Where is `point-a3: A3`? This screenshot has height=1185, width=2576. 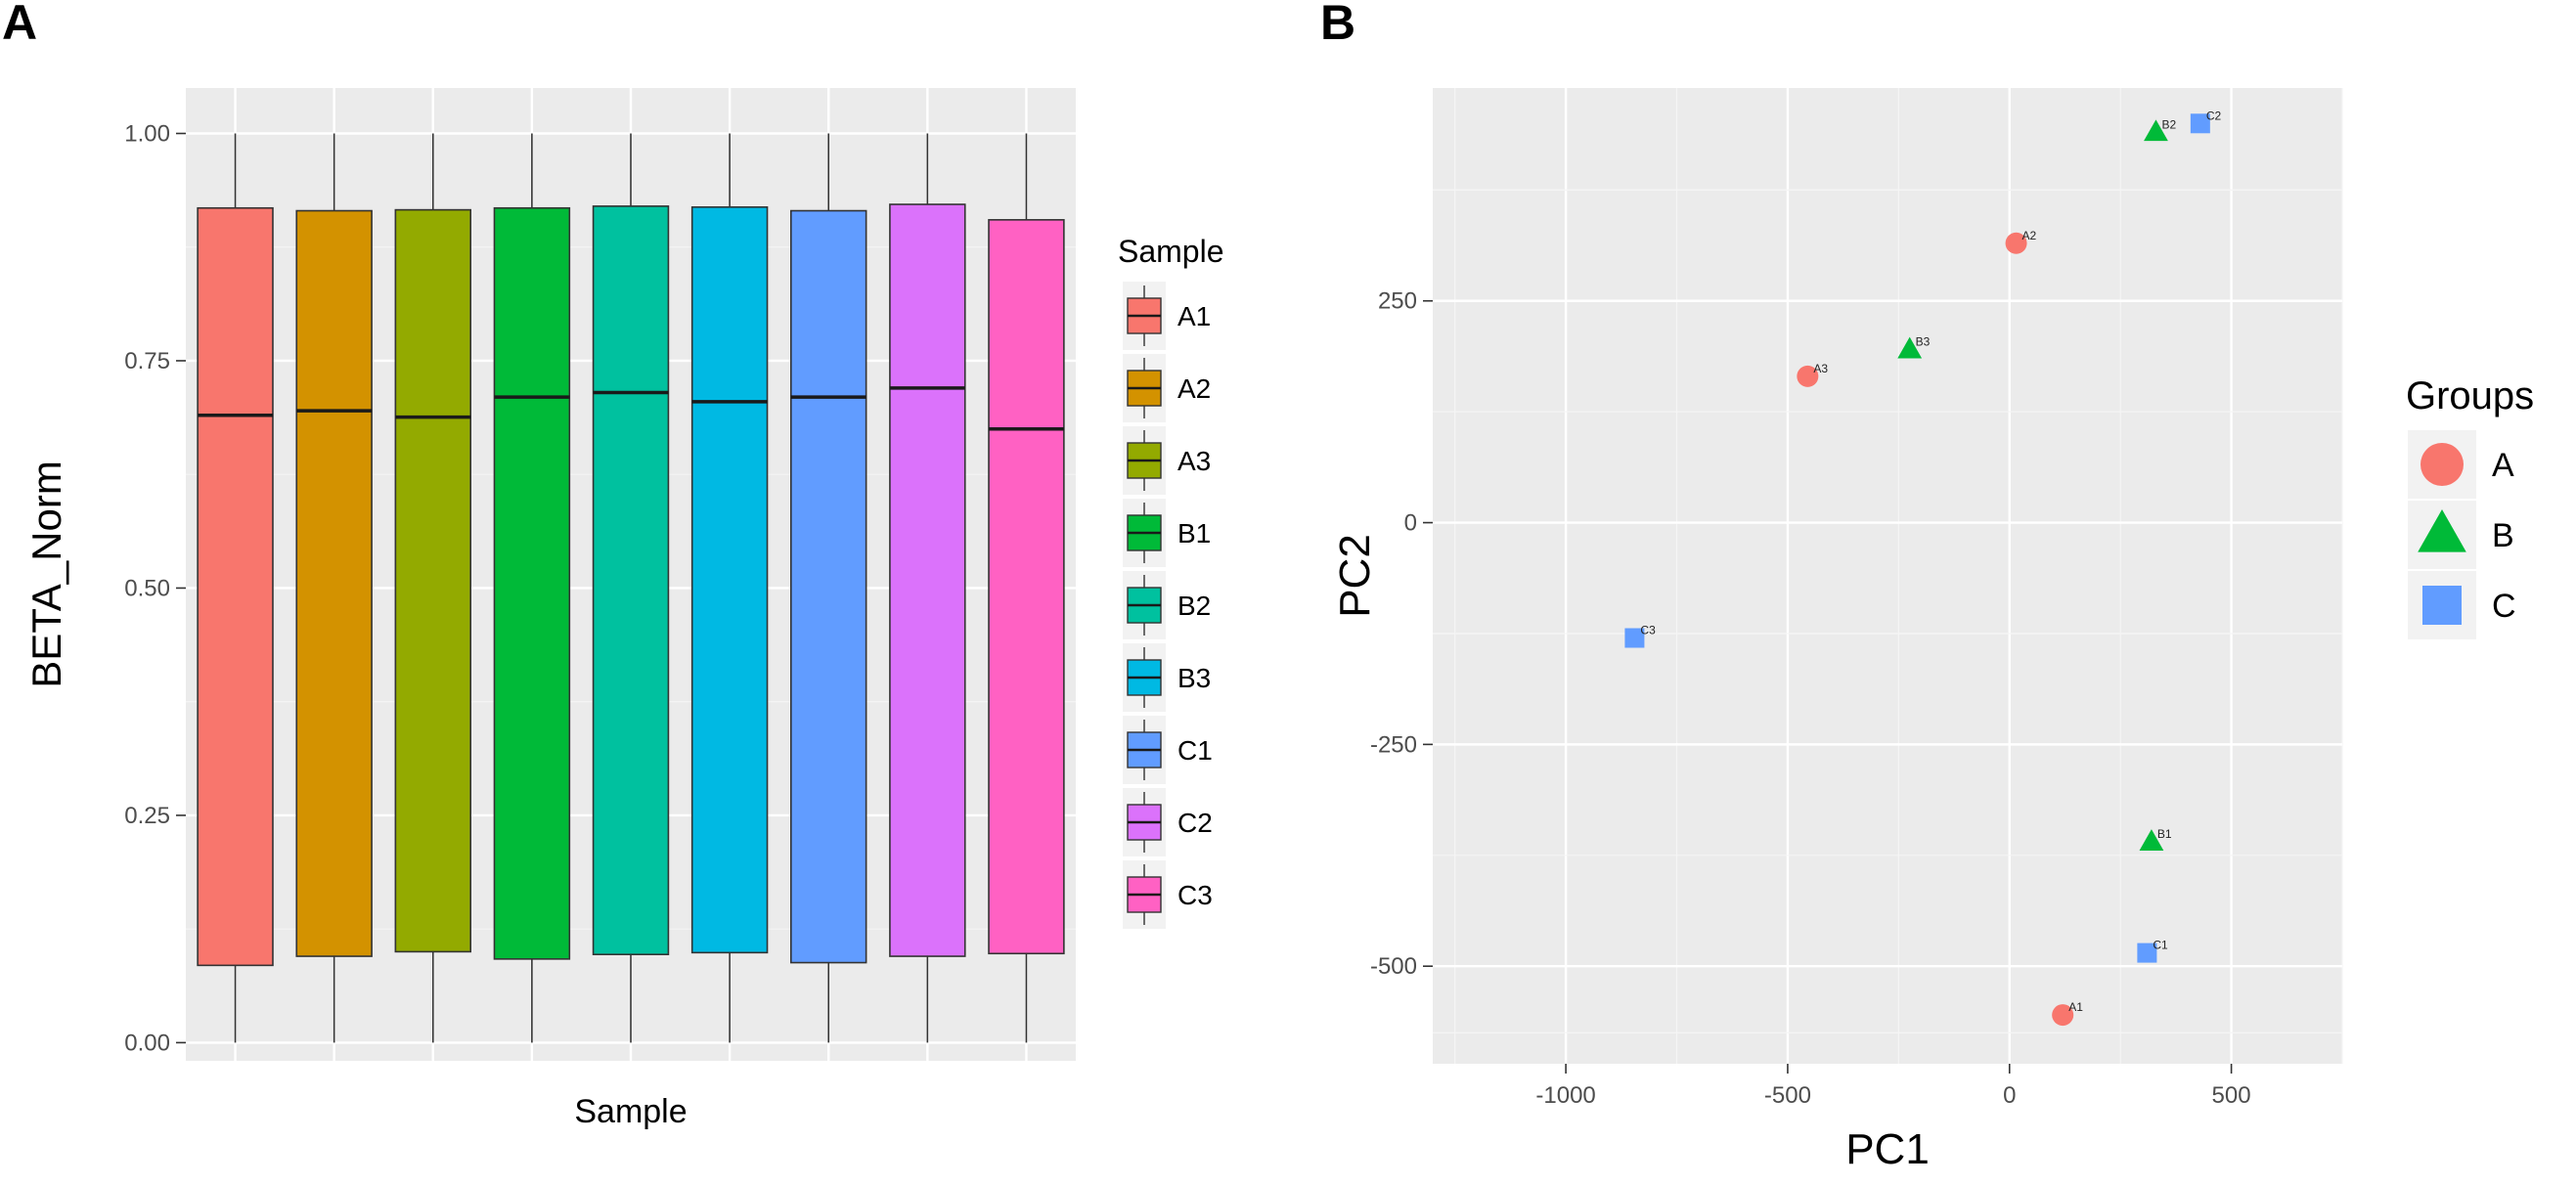 point-a3: A3 is located at coordinates (1812, 374).